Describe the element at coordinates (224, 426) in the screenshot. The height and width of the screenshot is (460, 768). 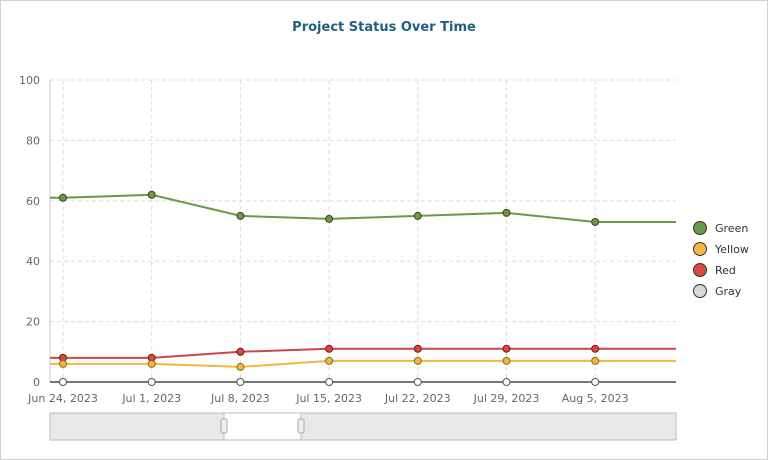
I see `scrollbar-handle-left` at that location.